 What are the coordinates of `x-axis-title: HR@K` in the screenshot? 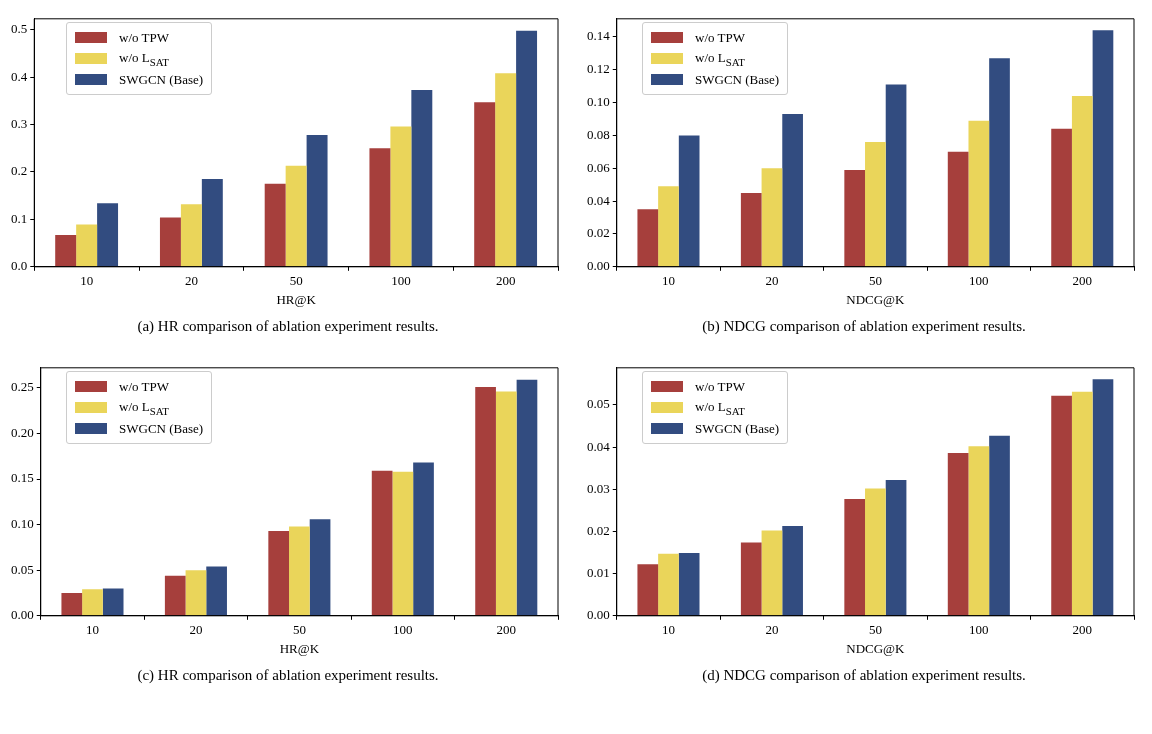 It's located at (299, 648).